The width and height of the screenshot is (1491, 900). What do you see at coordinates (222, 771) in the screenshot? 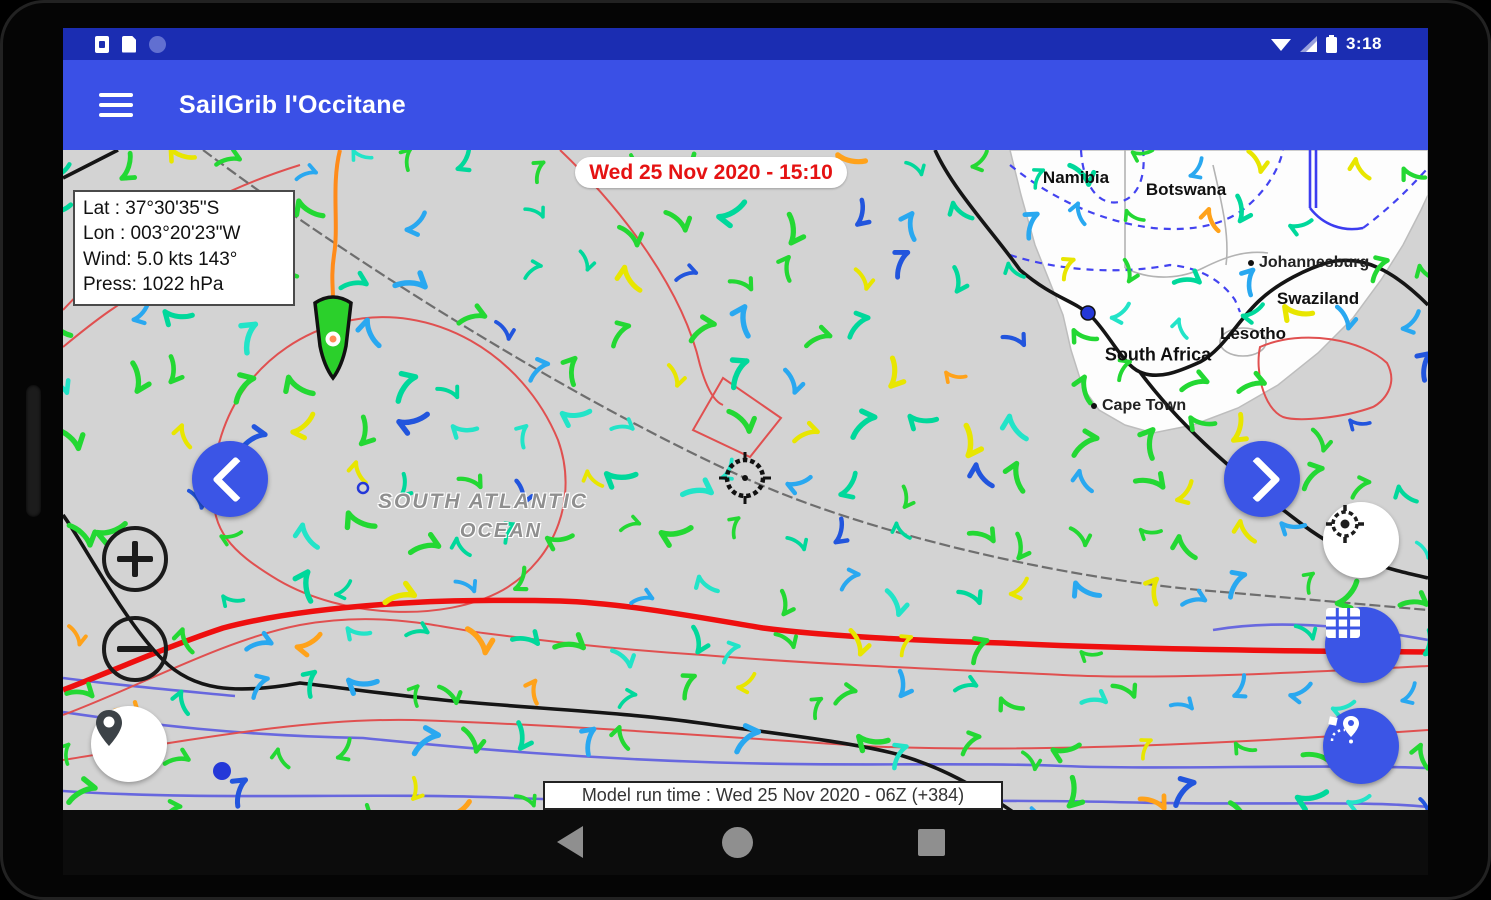
I see `waypoint-dot` at bounding box center [222, 771].